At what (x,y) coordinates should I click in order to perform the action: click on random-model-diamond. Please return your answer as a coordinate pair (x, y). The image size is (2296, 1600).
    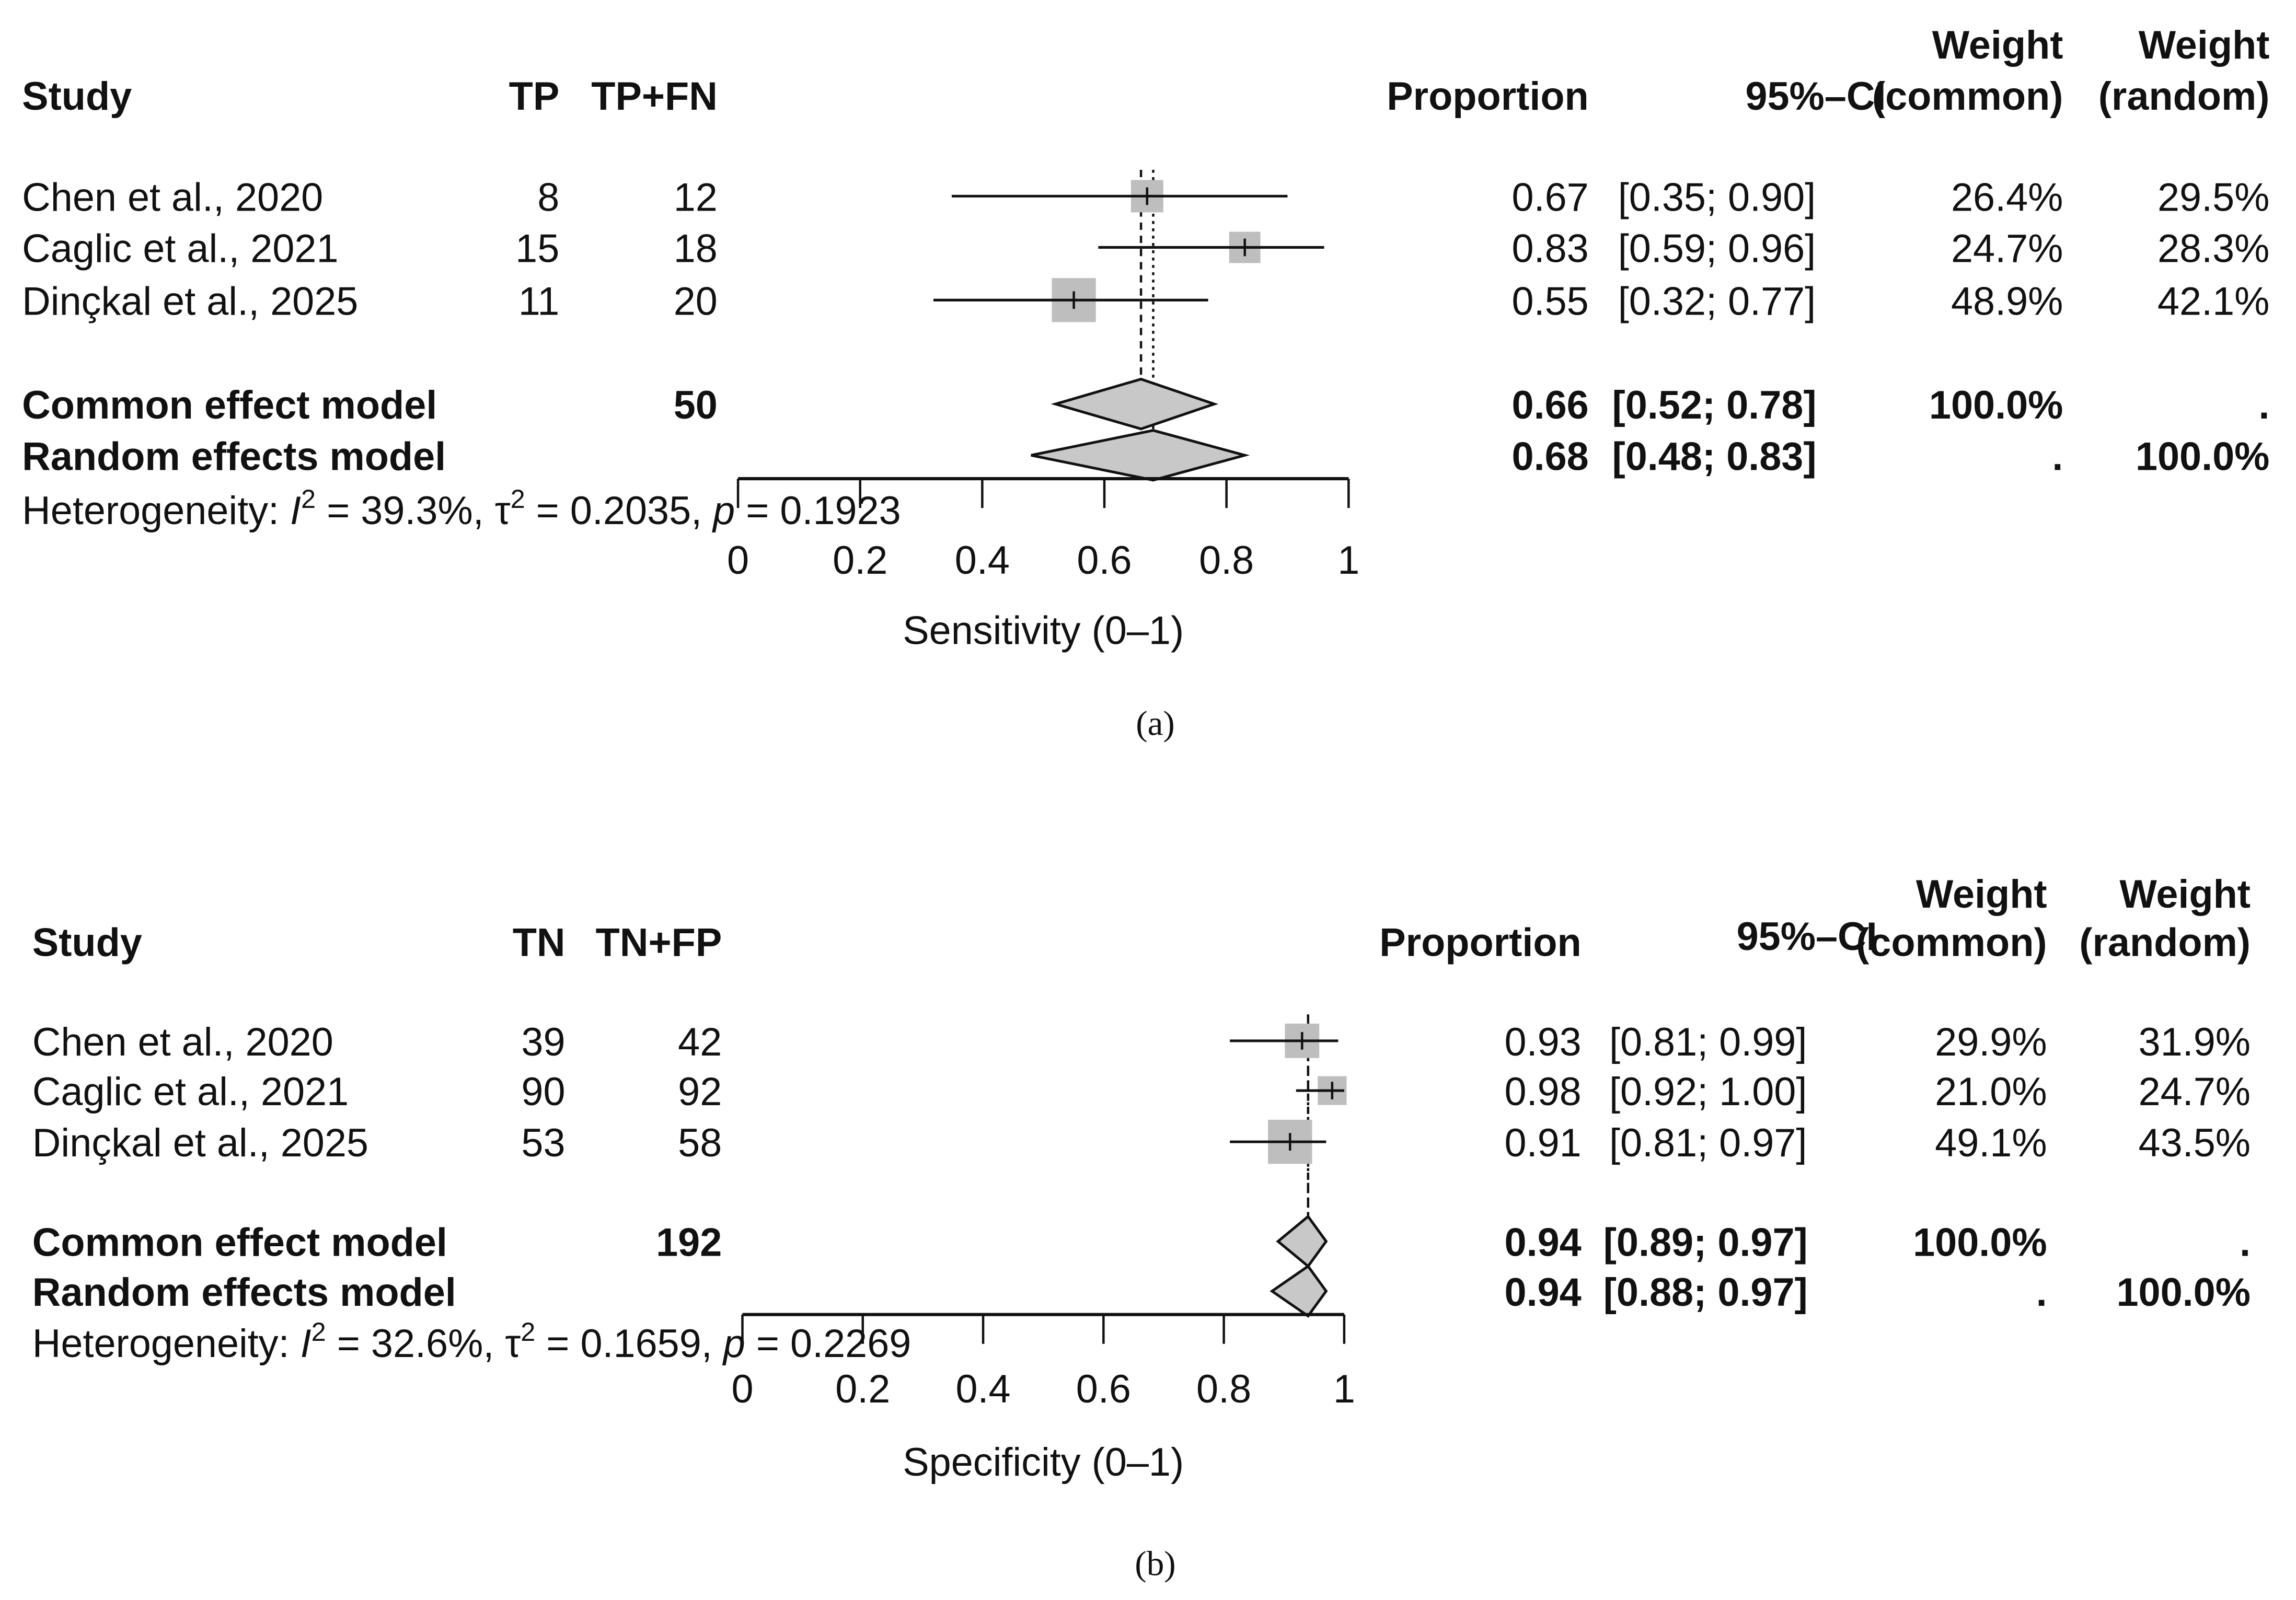
    Looking at the image, I should click on (1140, 455).